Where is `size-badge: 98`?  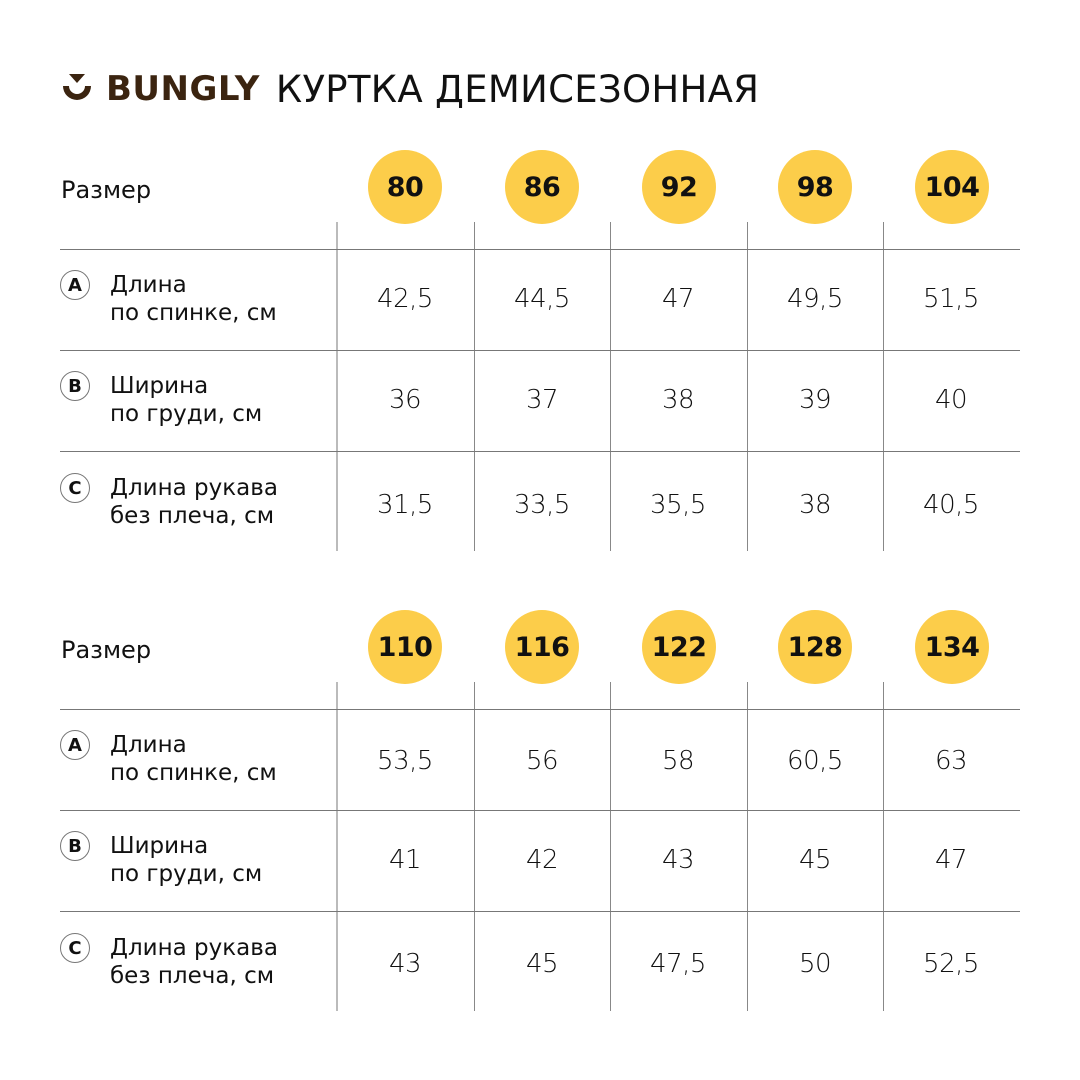 size-badge: 98 is located at coordinates (815, 187).